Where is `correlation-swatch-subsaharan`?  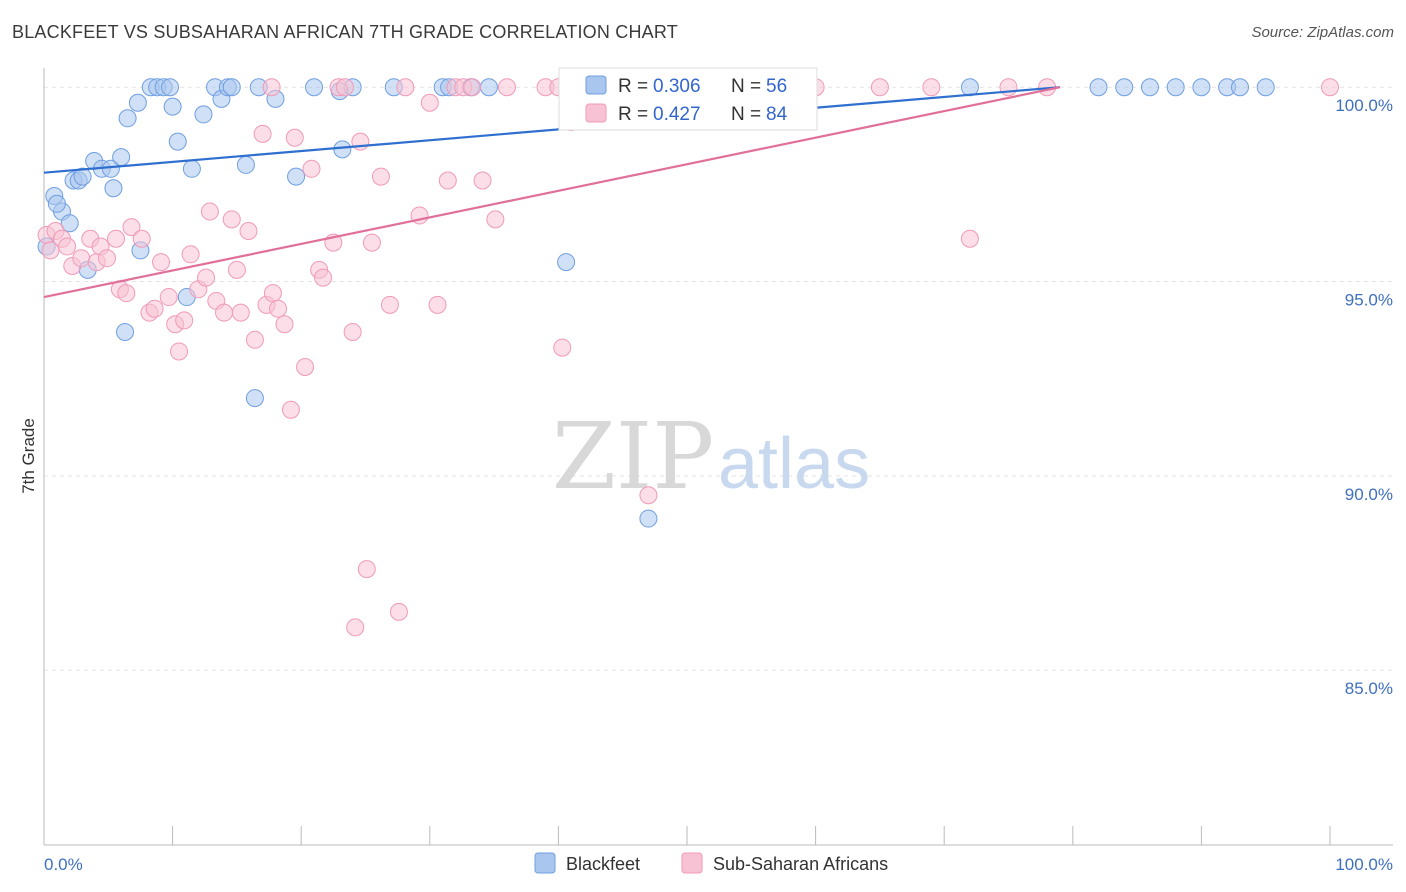 correlation-swatch-subsaharan is located at coordinates (596, 113).